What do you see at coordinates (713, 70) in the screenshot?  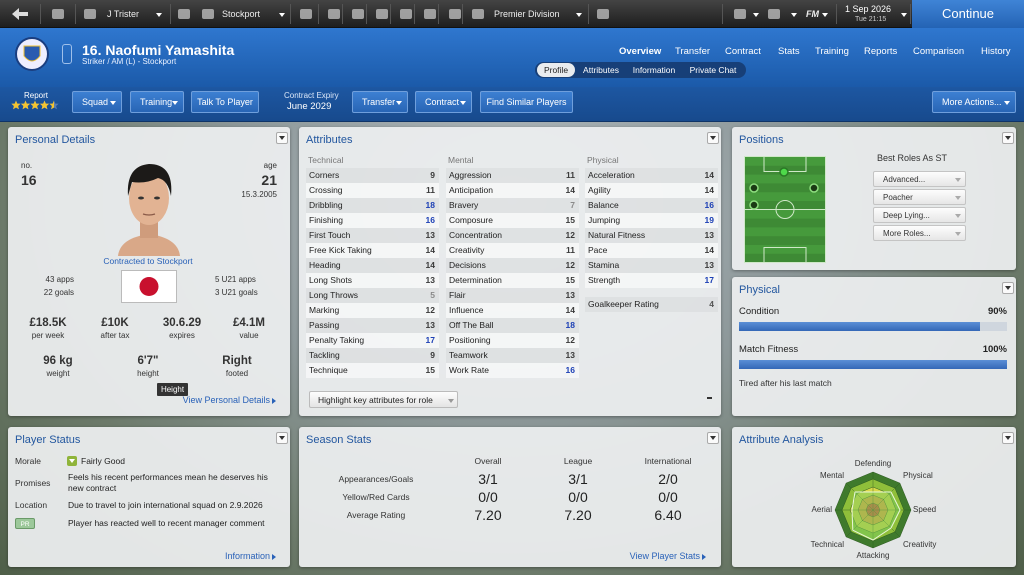 I see `subtab: Private Chat` at bounding box center [713, 70].